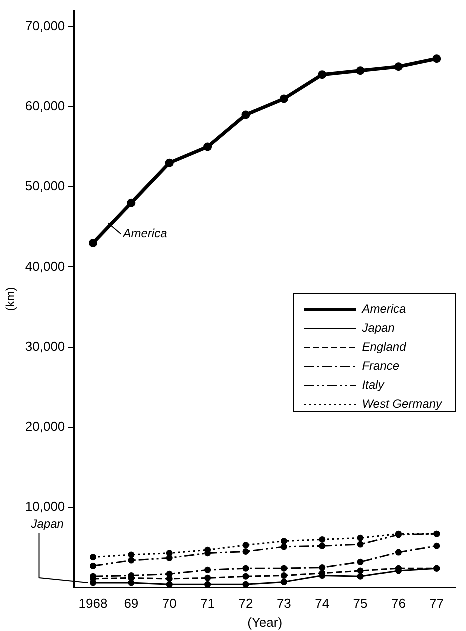 This screenshot has width=466, height=631. What do you see at coordinates (131, 604) in the screenshot?
I see `x-tick-label: 69` at bounding box center [131, 604].